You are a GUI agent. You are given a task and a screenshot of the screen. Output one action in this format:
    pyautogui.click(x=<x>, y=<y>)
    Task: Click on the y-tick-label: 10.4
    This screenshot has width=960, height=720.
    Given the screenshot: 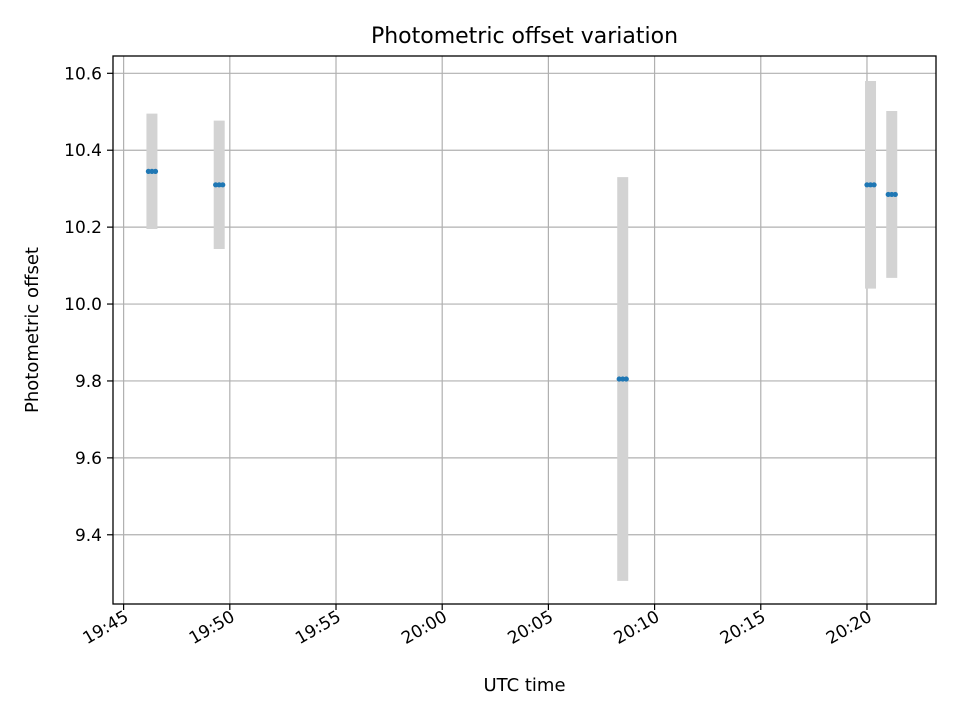 What is the action you would take?
    pyautogui.click(x=83, y=151)
    